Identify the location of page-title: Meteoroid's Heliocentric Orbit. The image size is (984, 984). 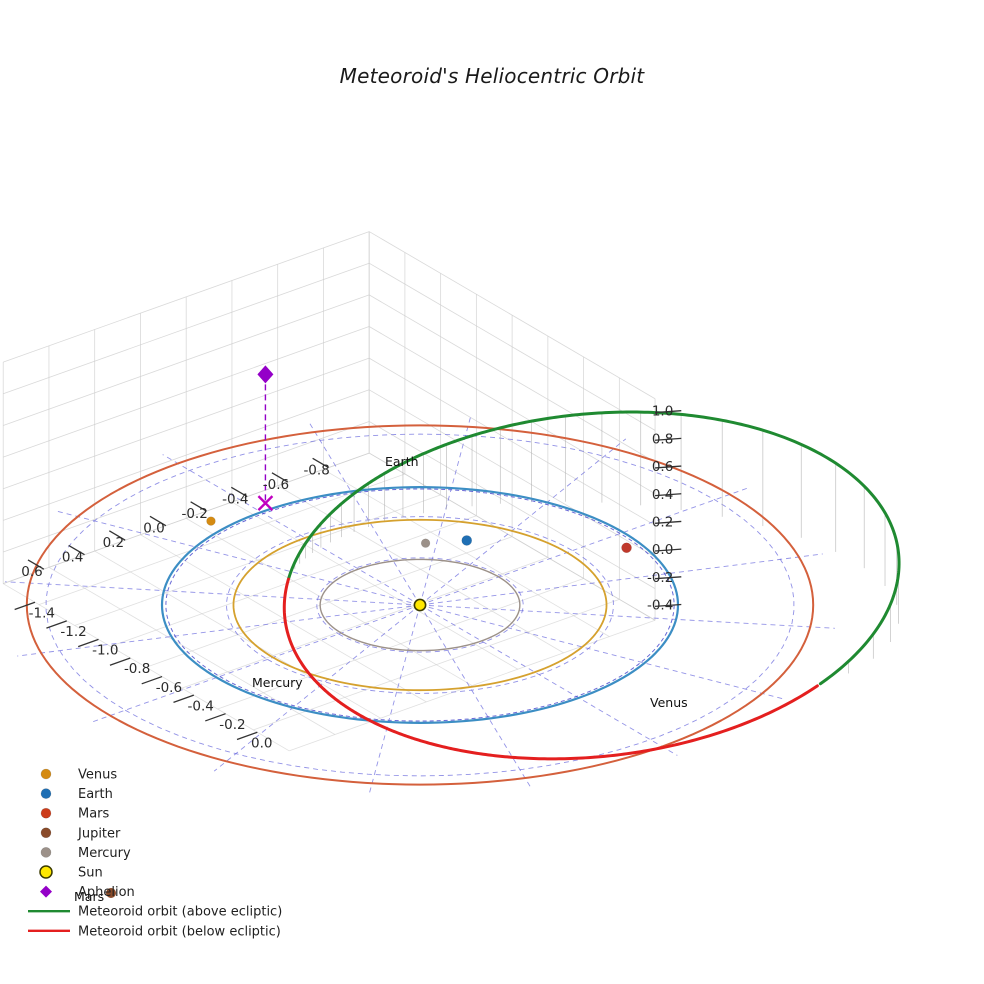
(492, 76).